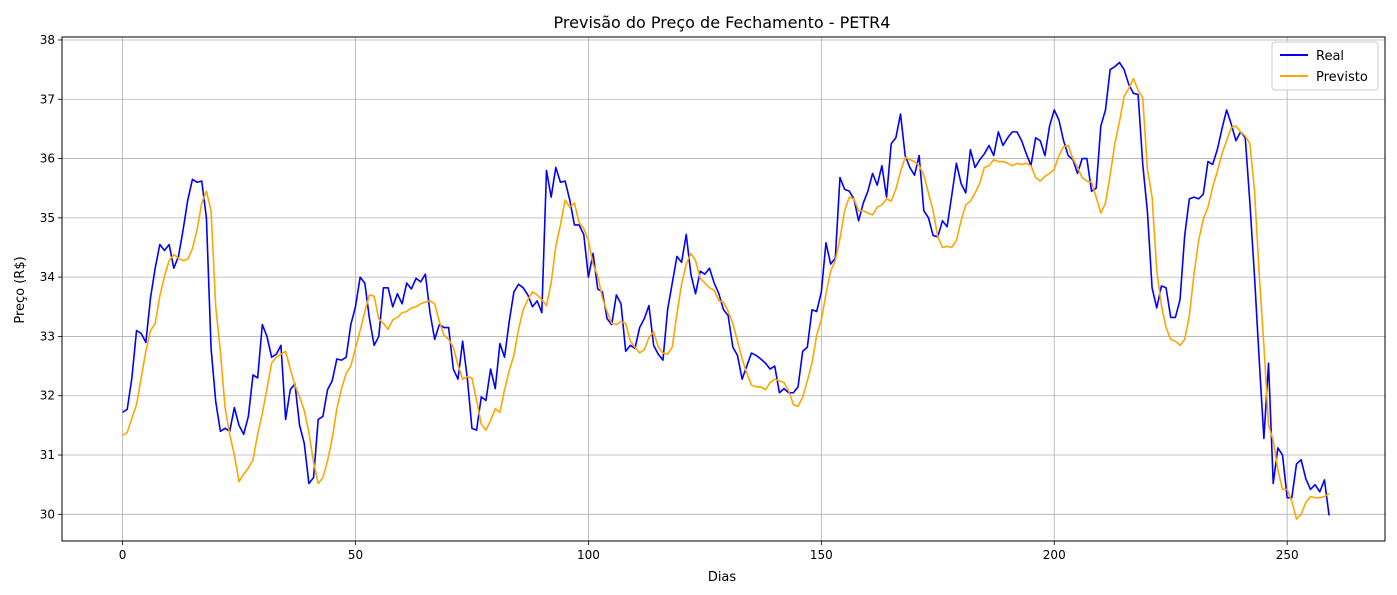  Describe the element at coordinates (821, 555) in the screenshot. I see `x-tick-label: 150` at that location.